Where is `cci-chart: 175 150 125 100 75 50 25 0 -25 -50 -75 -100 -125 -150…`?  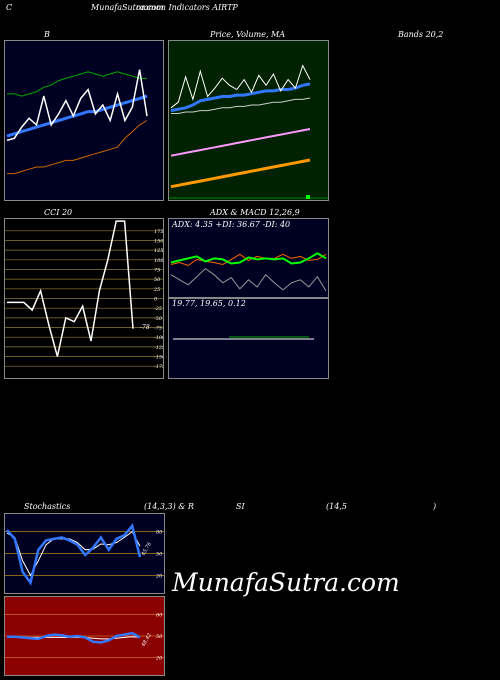 cci-chart: 175 150 125 100 75 50 25 0 -25 -50 -75 -100 -125 -150… is located at coordinates (84, 295).